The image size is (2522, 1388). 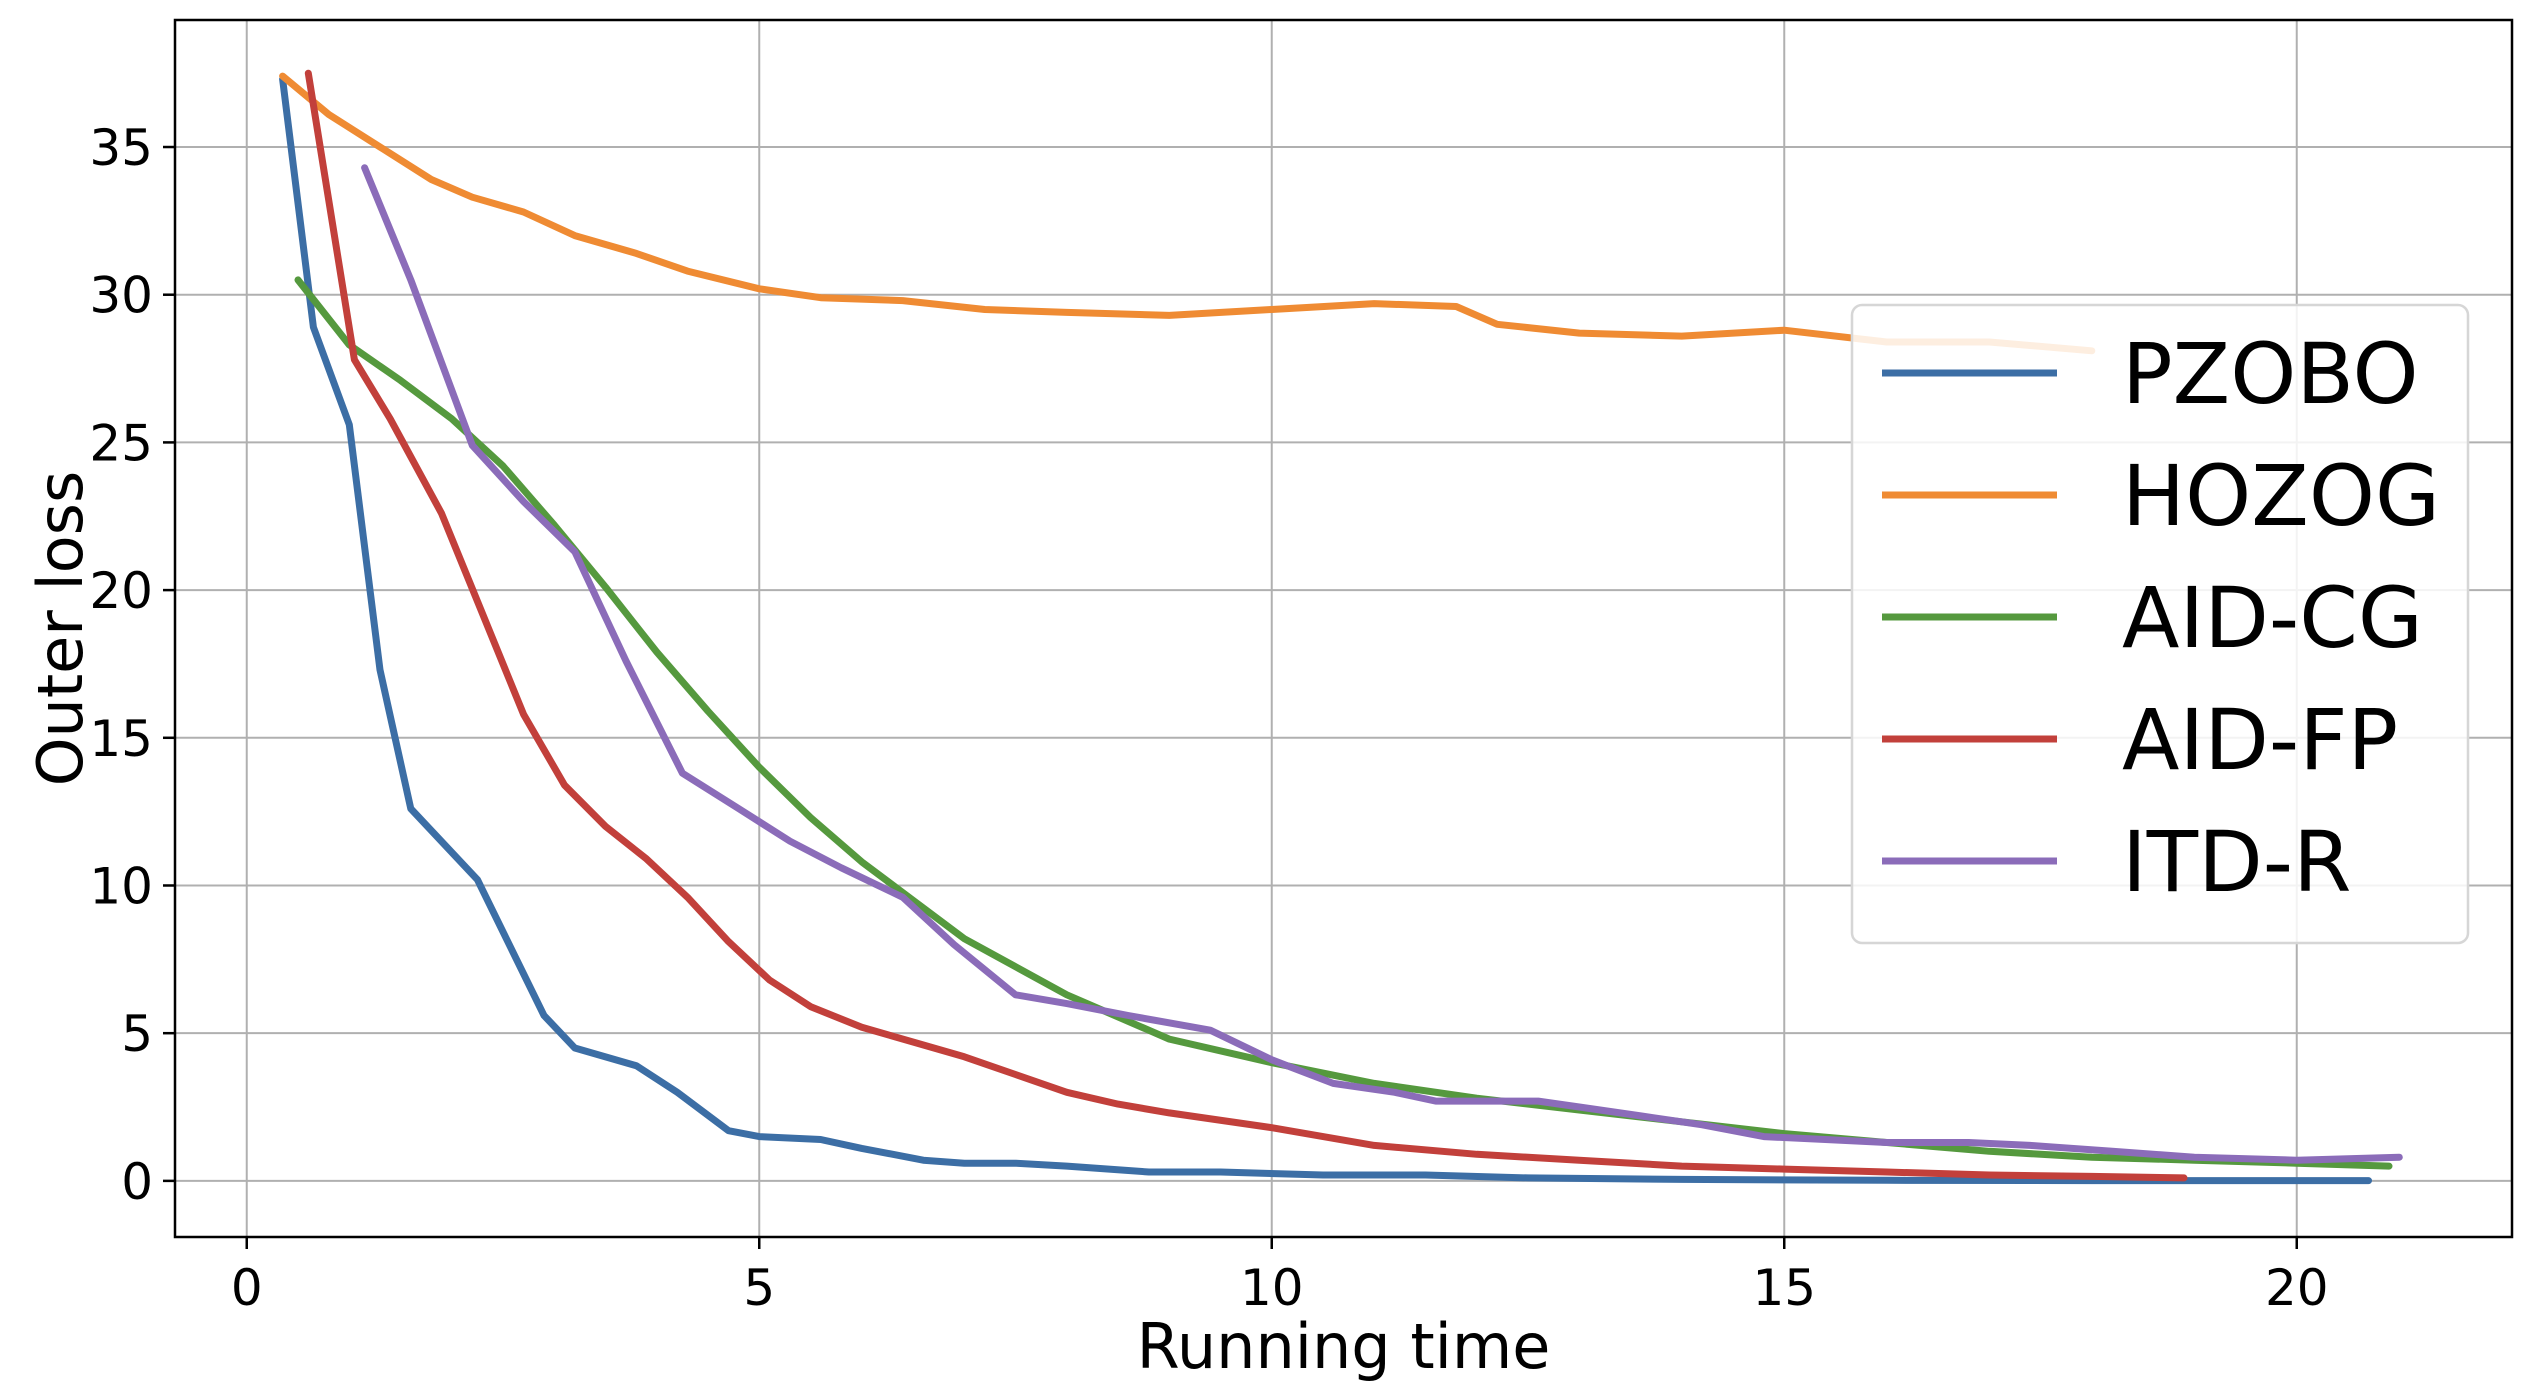 I want to click on y-tick-label: 10, so click(x=121, y=886).